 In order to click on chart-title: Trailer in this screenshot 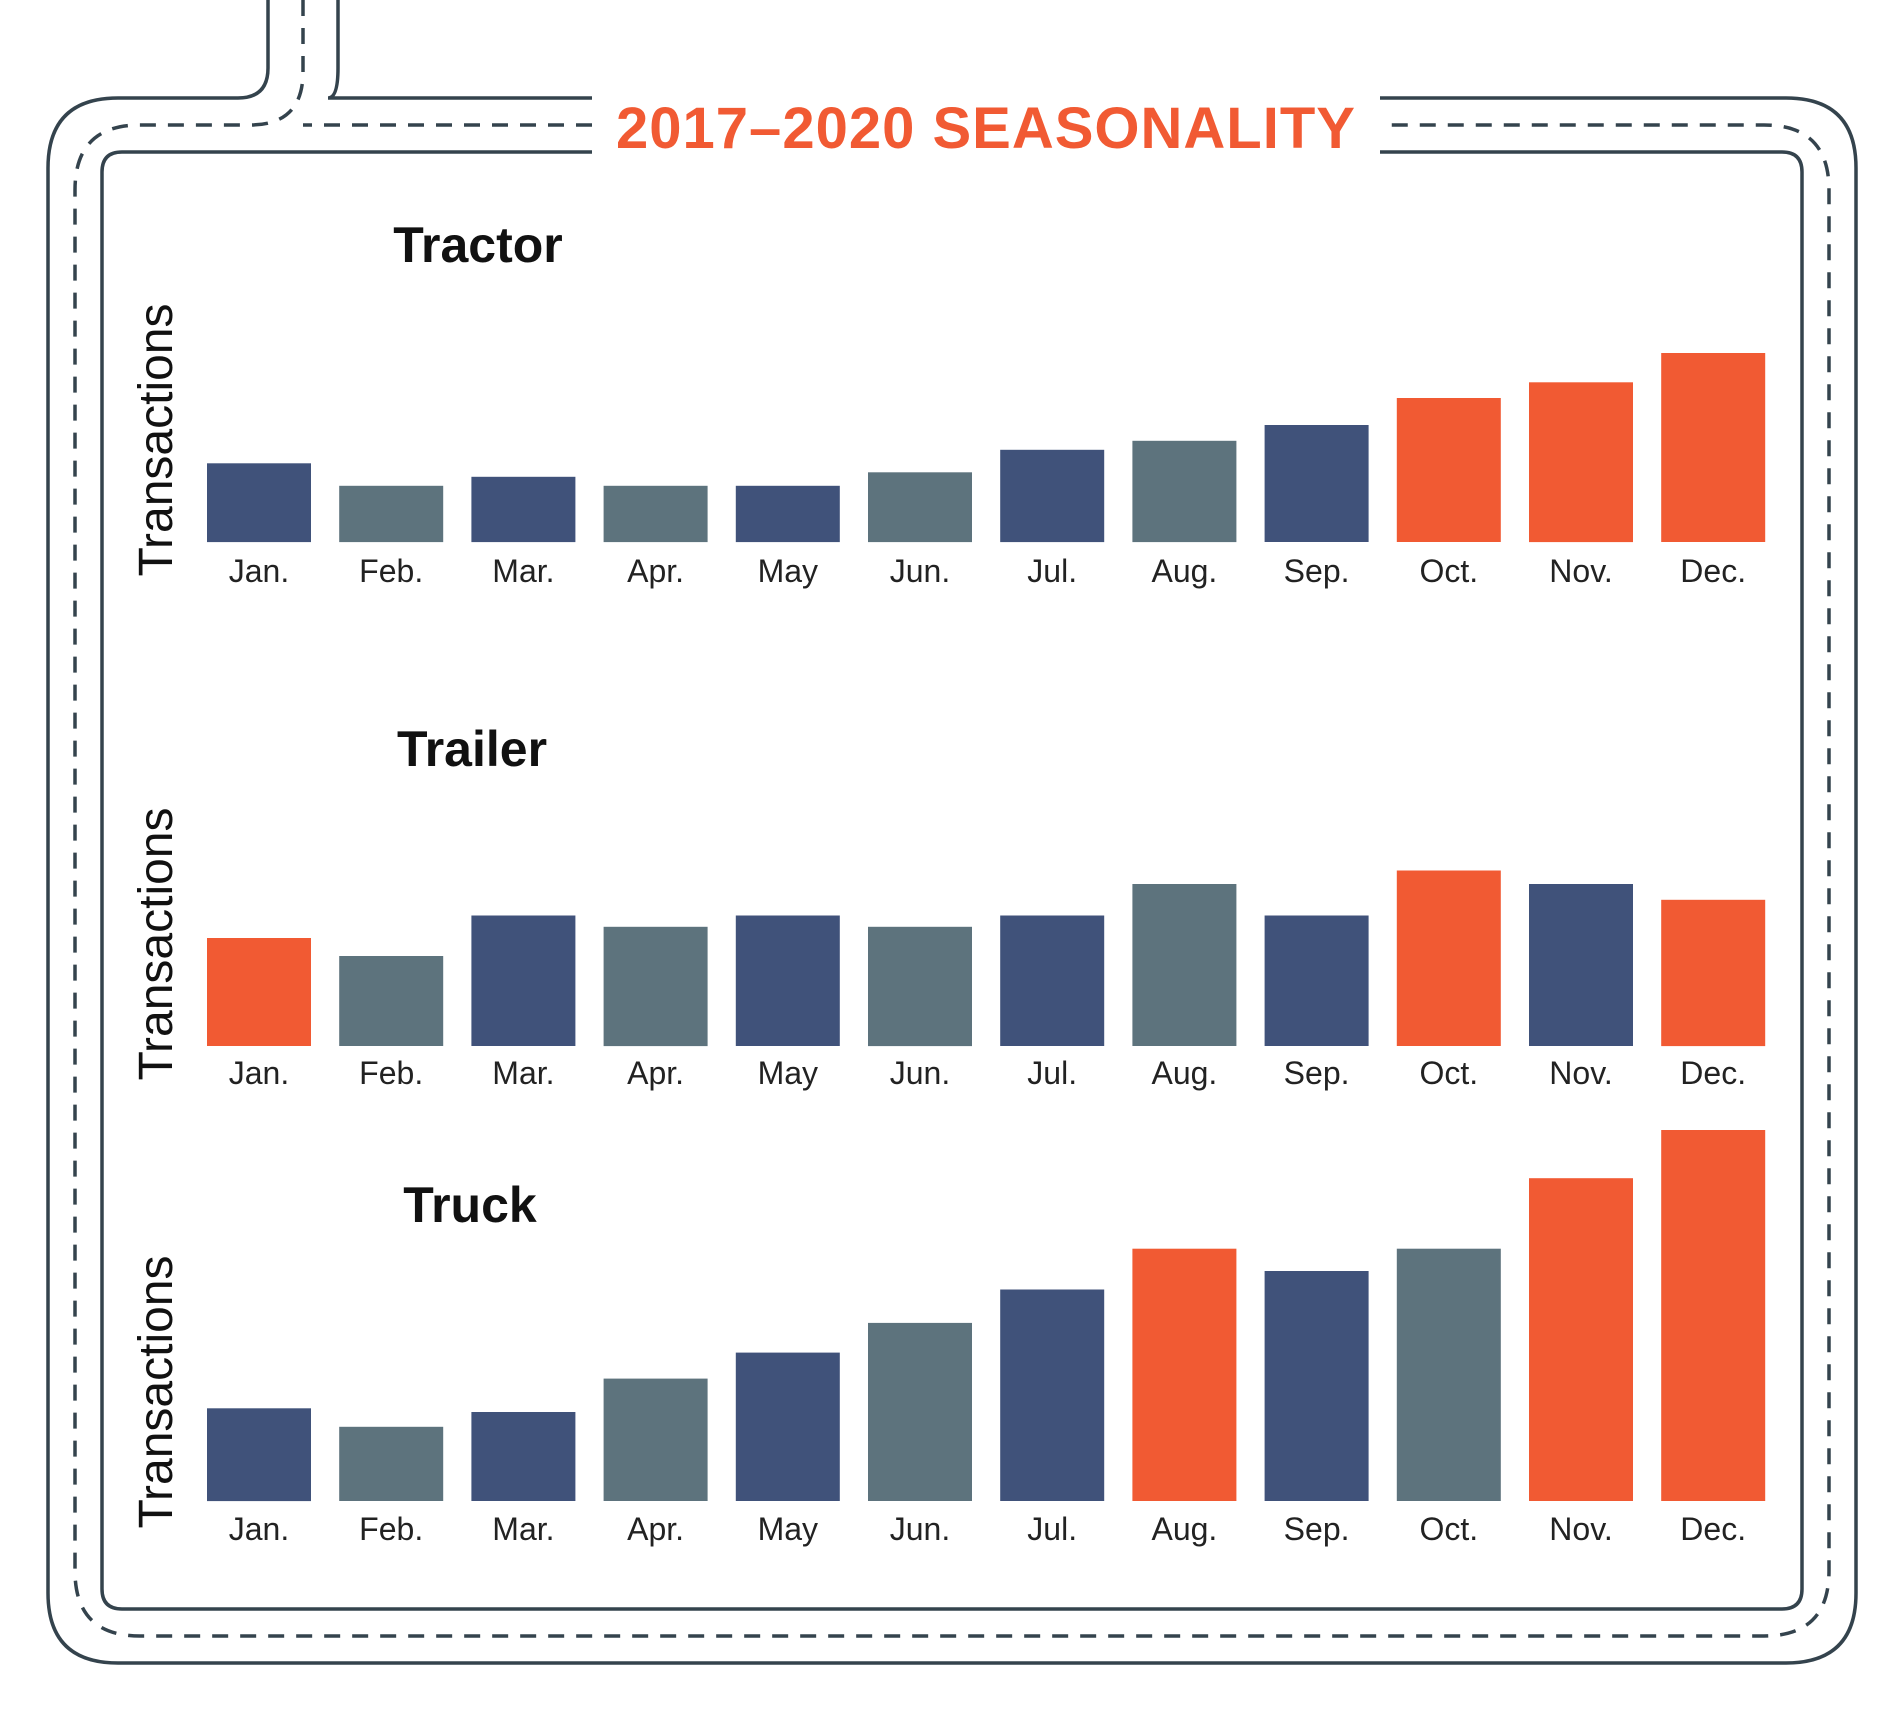, I will do `click(472, 749)`.